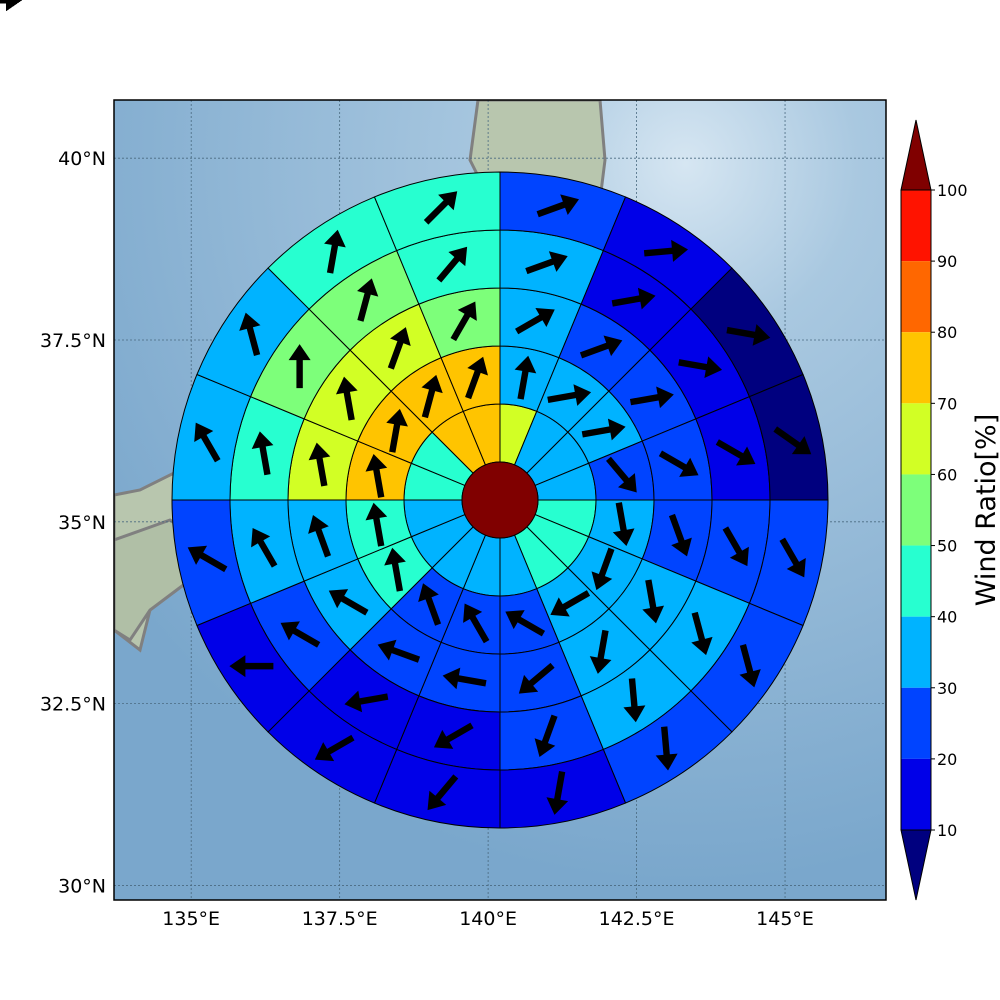  Describe the element at coordinates (947, 830) in the screenshot. I see `colorbar-tick-label: 10` at that location.